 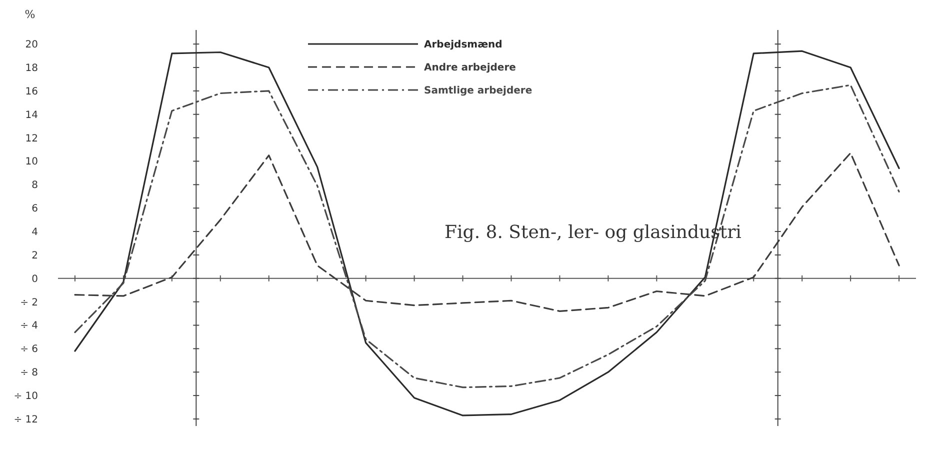 I want to click on y-tick-label: 14, so click(x=31, y=115).